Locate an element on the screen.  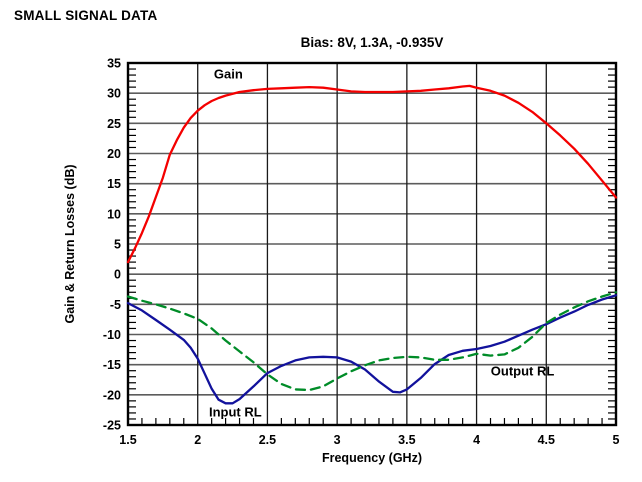
x-tick-label: 4 is located at coordinates (476, 440).